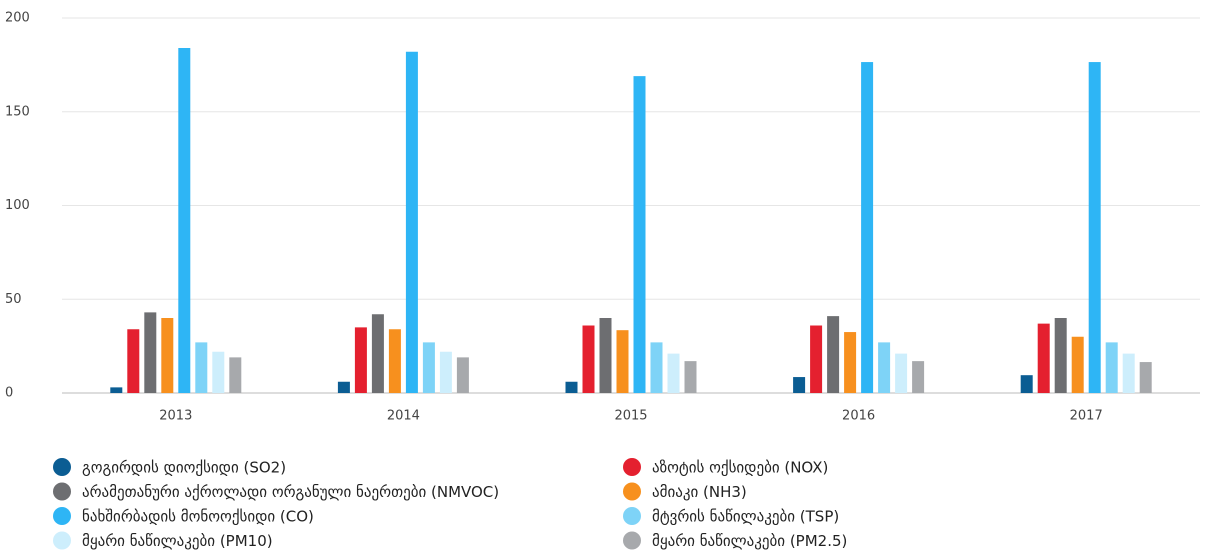 This screenshot has width=1211, height=555. Describe the element at coordinates (17, 111) in the screenshot. I see `y-tick-label: 150` at that location.